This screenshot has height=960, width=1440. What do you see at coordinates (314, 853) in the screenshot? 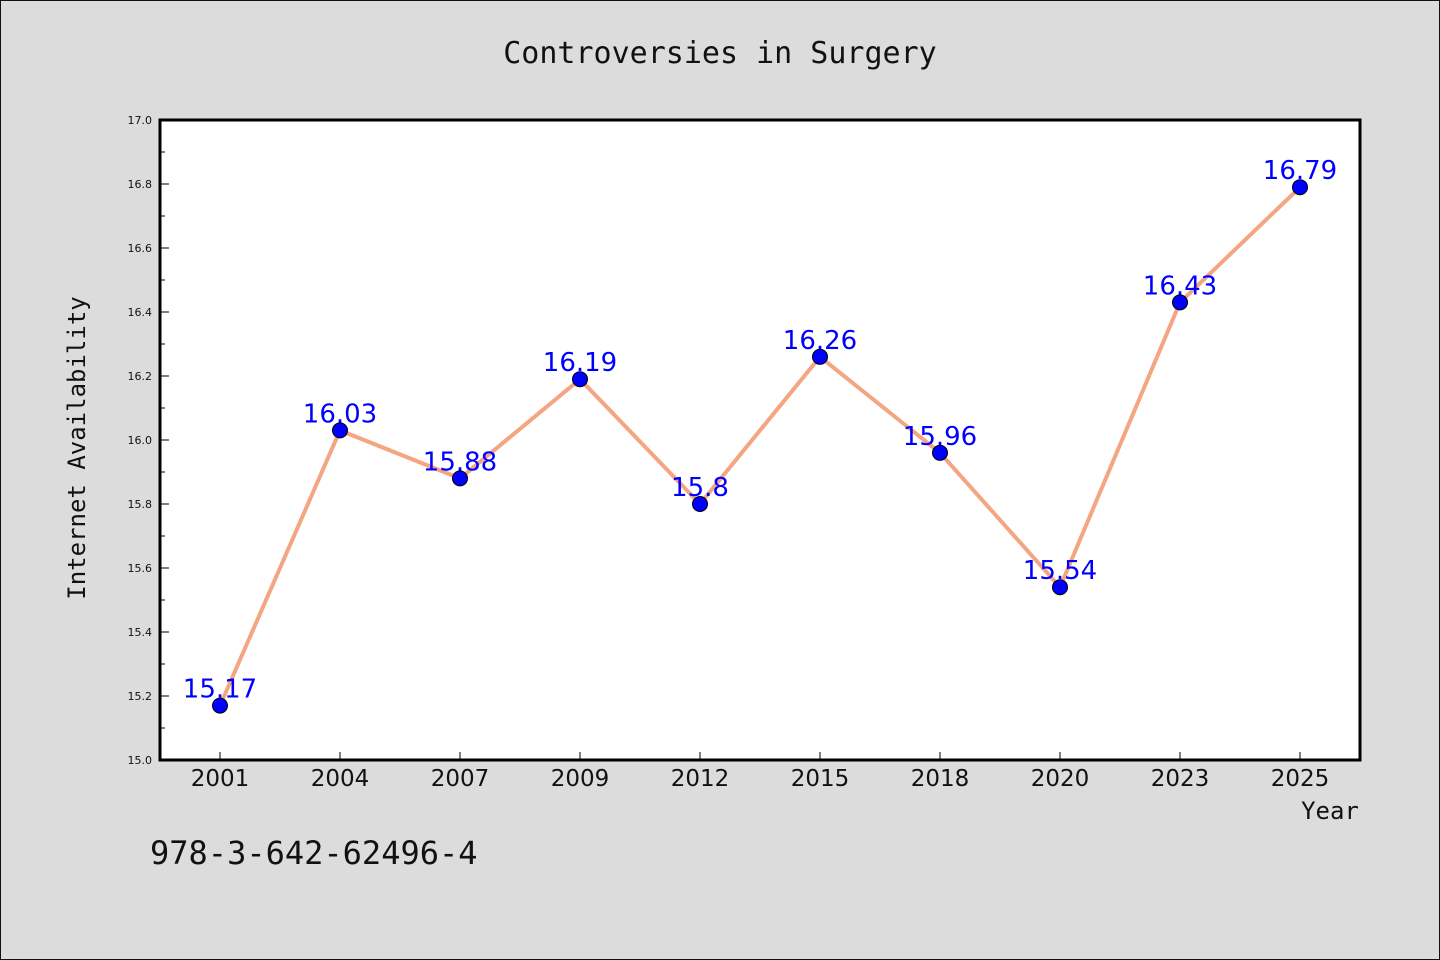
I see `isbn-text: 978-3-642-62496-4` at bounding box center [314, 853].